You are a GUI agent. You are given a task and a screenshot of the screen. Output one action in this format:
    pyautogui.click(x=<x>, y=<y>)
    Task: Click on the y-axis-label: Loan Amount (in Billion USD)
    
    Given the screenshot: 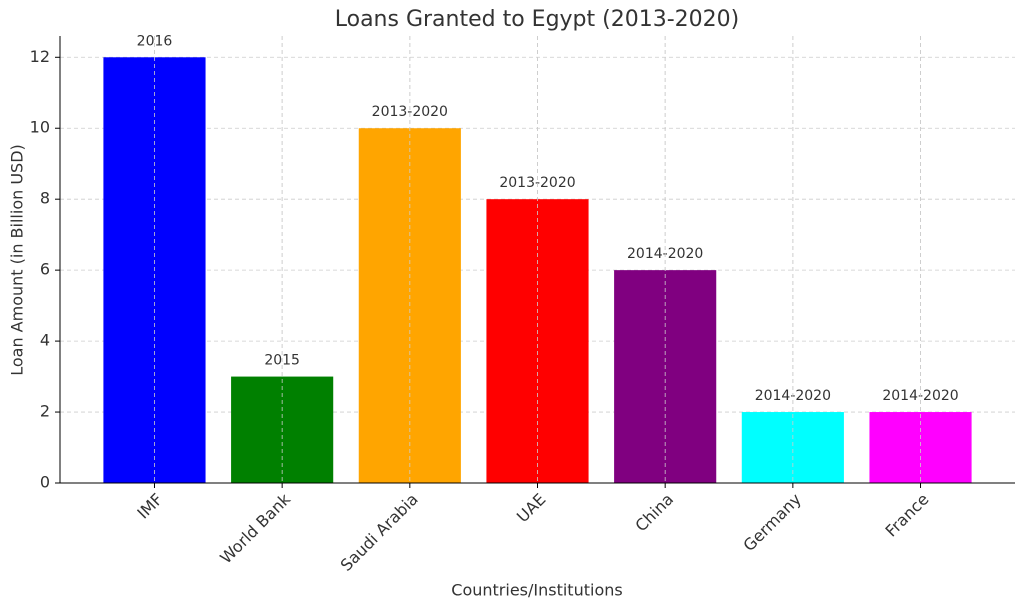 What is the action you would take?
    pyautogui.click(x=17, y=260)
    